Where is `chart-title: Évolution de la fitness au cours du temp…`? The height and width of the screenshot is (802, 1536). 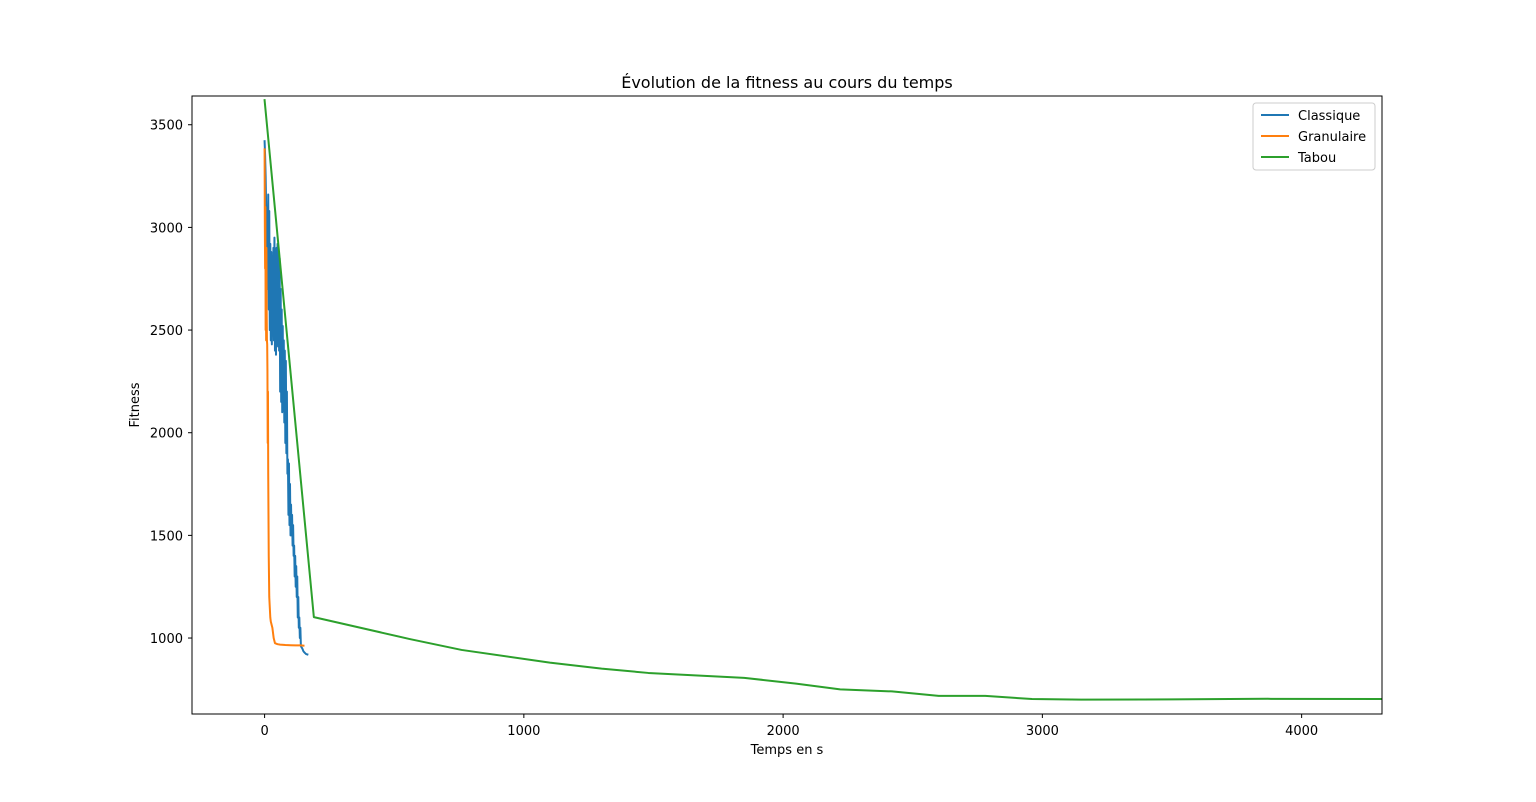 chart-title: Évolution de la fitness au cours du temp… is located at coordinates (787, 82).